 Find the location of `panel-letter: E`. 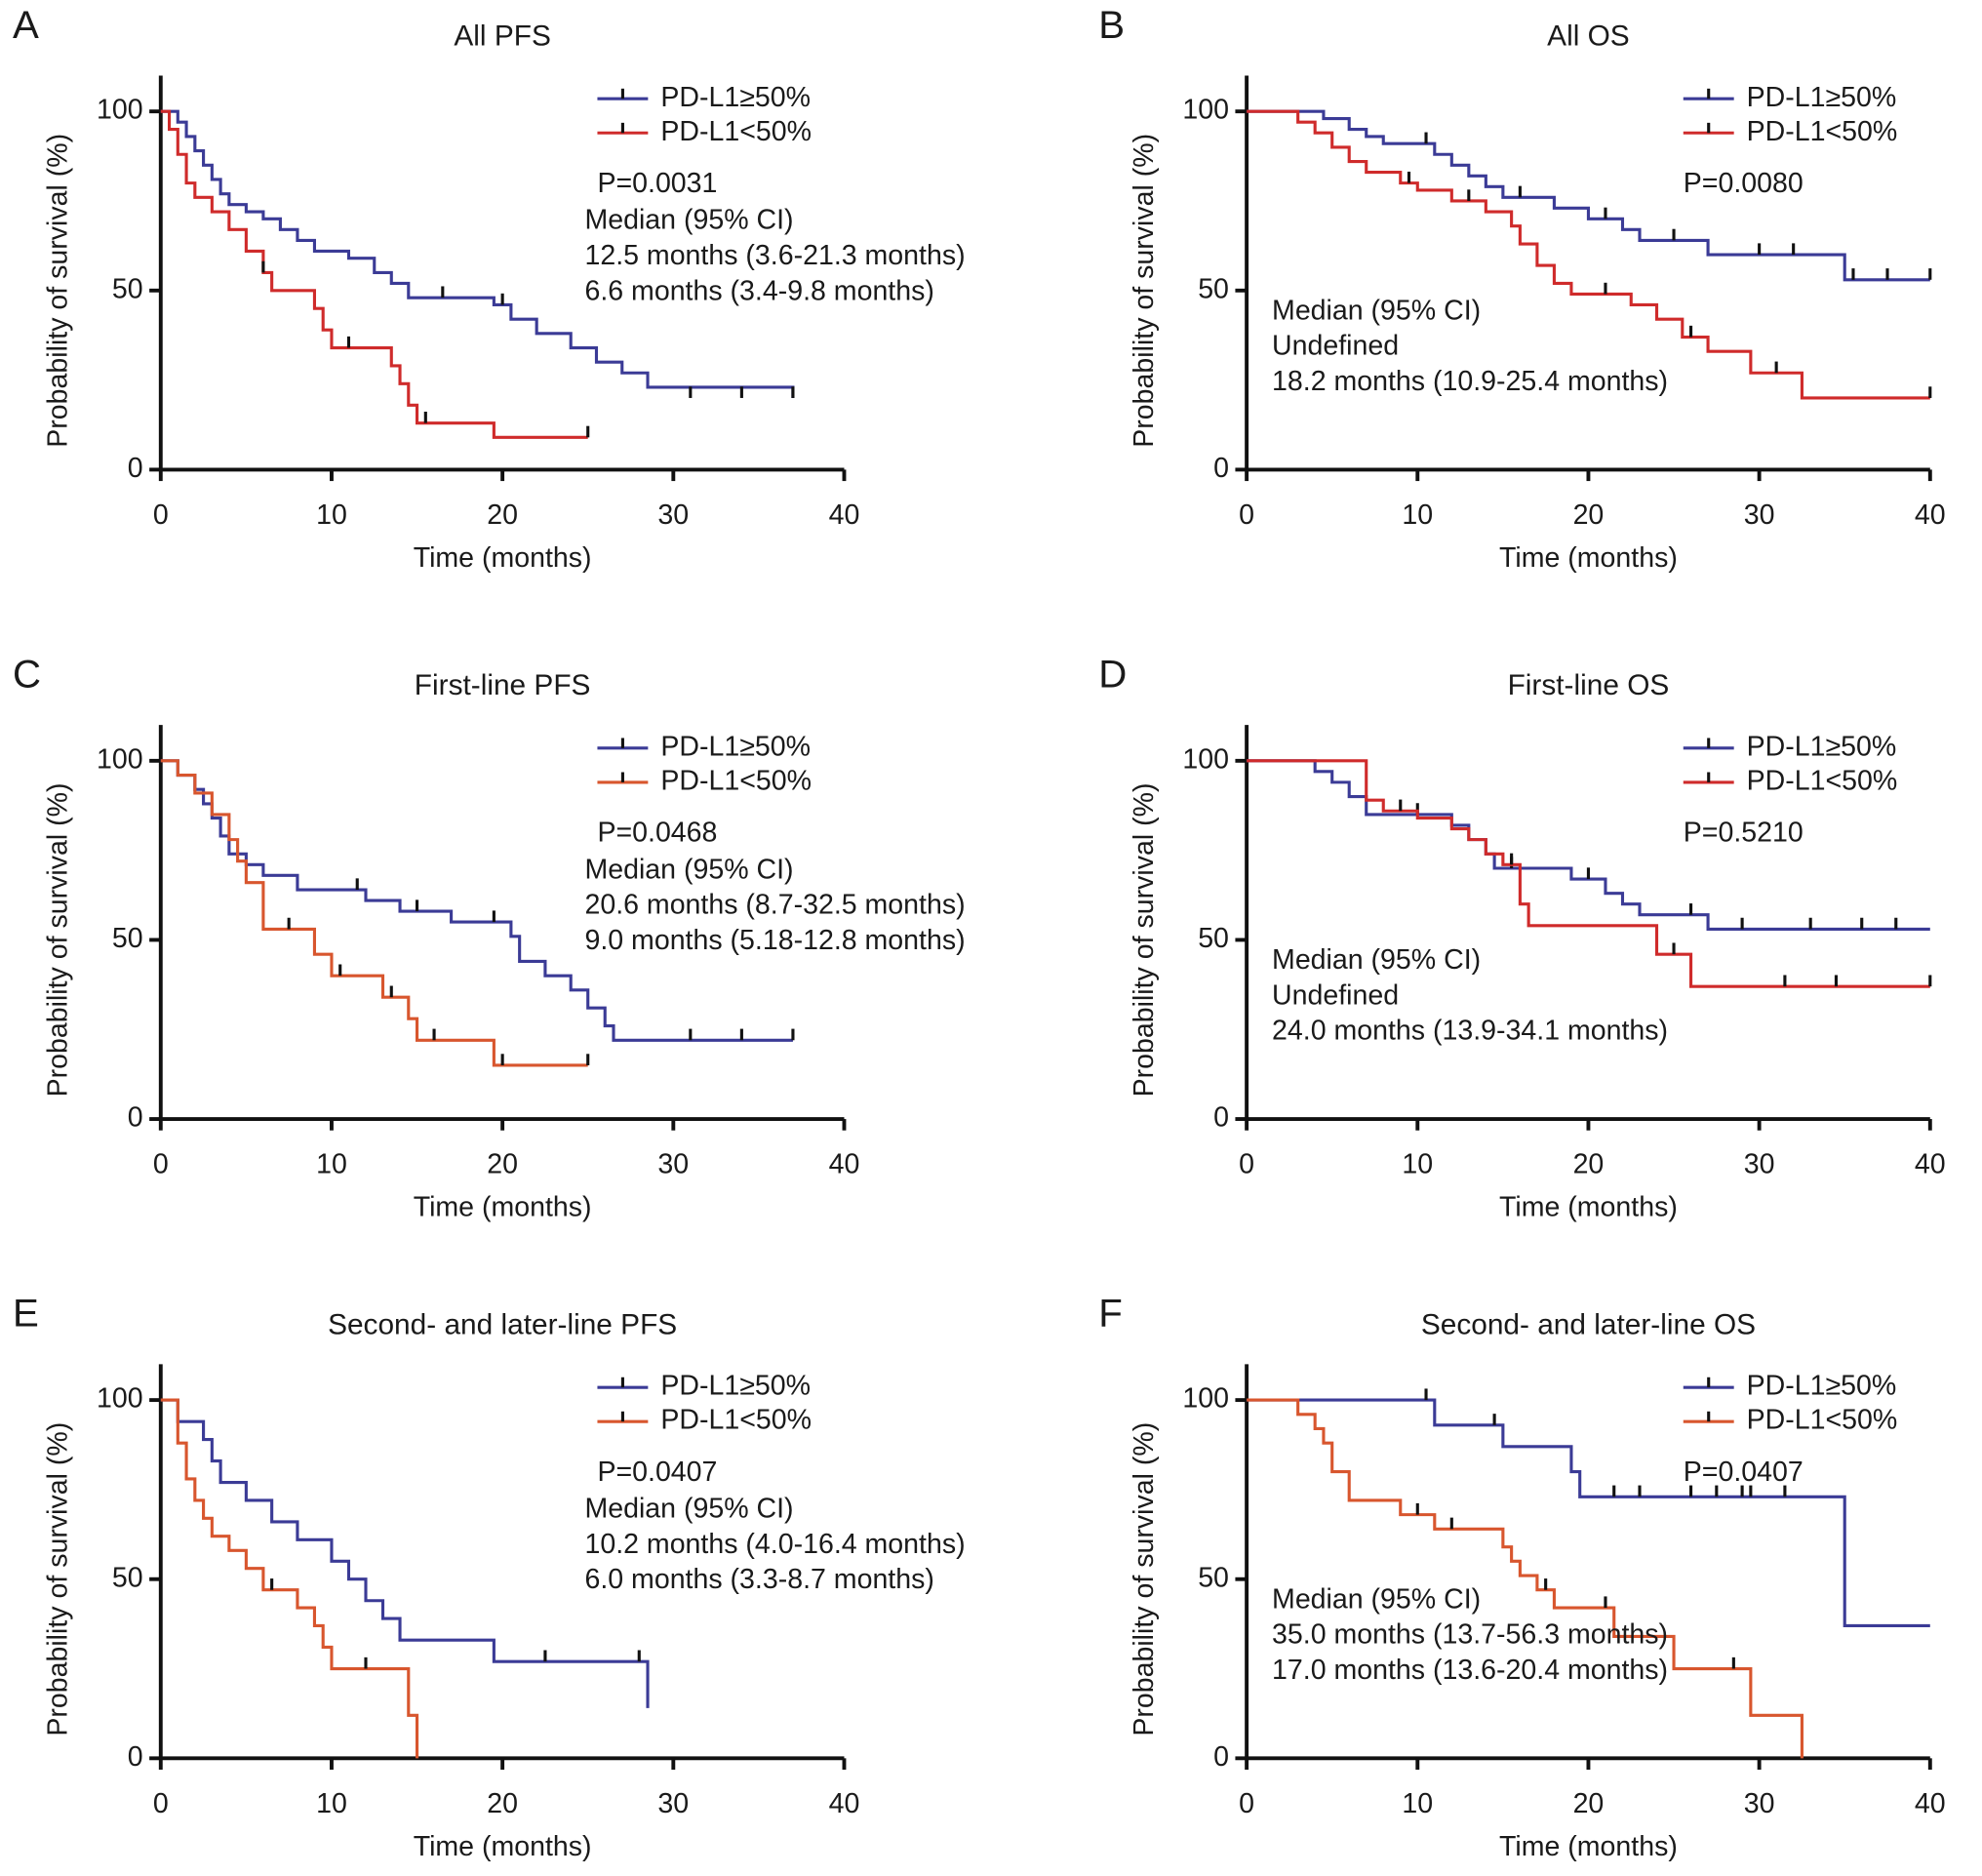

panel-letter: E is located at coordinates (26, 1314).